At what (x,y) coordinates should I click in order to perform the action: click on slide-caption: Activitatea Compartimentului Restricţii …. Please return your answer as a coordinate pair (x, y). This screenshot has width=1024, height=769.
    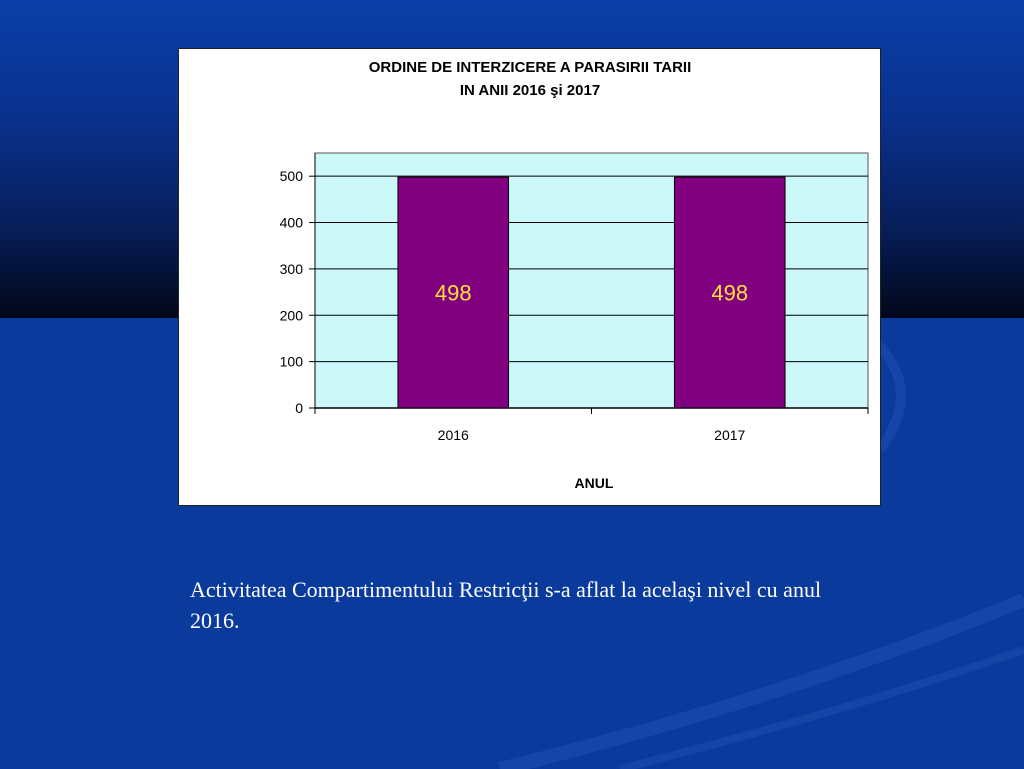
    Looking at the image, I should click on (506, 605).